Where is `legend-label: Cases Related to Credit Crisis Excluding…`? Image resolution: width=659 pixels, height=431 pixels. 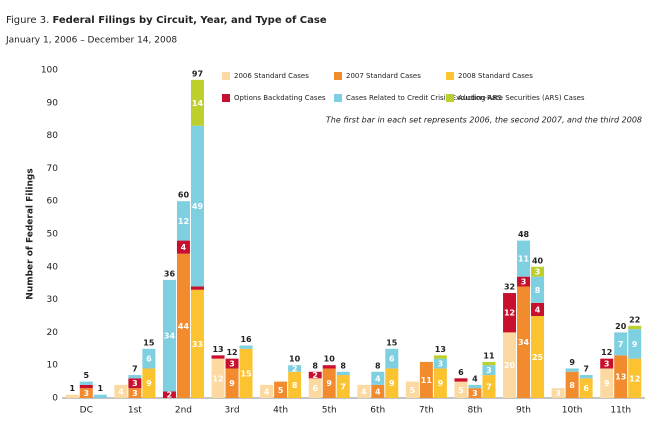
legend-label: Cases Related to Credit Crisis Excluding… is located at coordinates (424, 98).